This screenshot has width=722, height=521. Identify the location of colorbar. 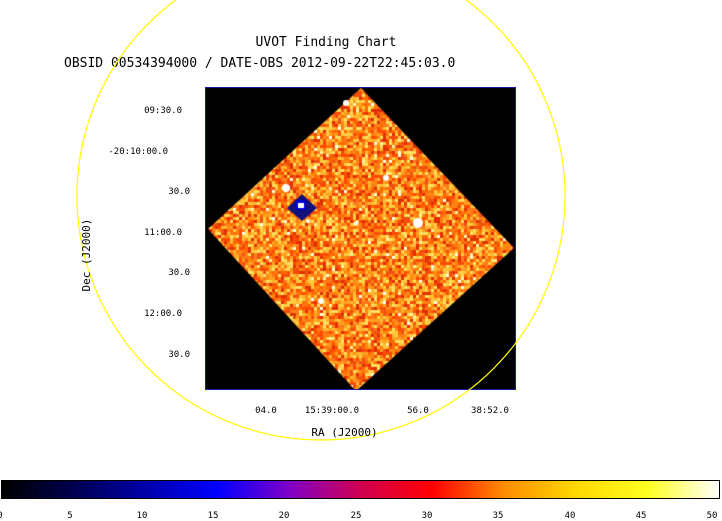
(360, 489).